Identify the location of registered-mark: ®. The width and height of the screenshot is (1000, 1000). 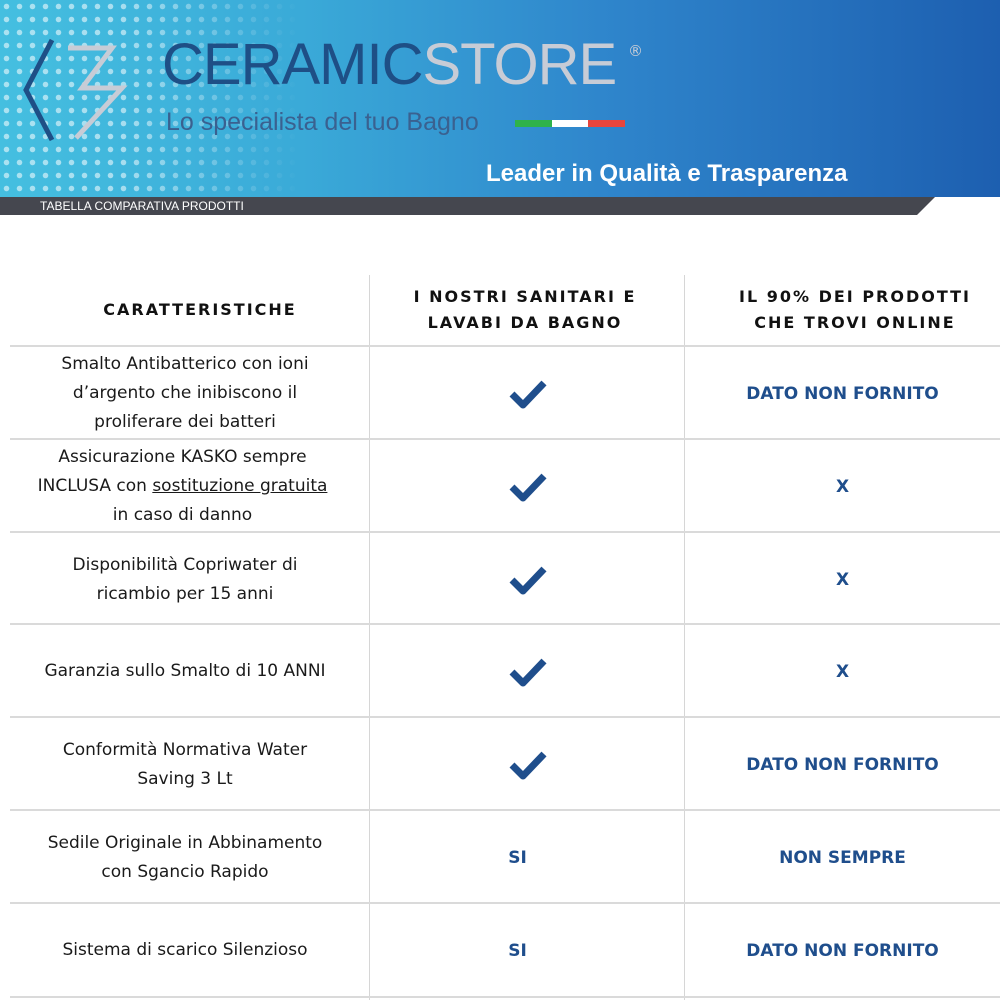
(635, 51).